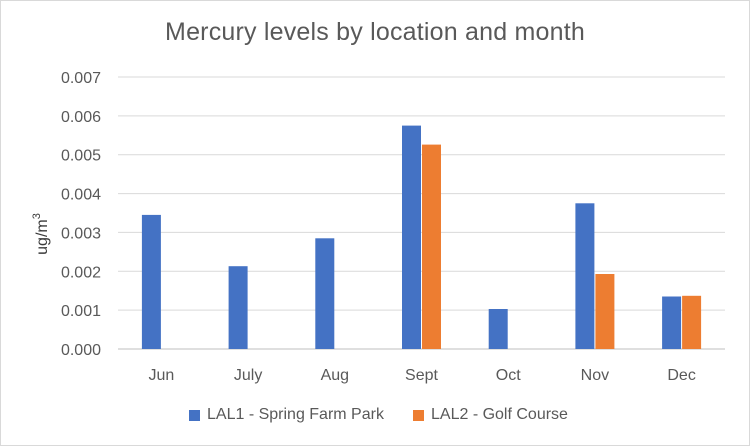 The image size is (750, 446). Describe the element at coordinates (498, 329) in the screenshot. I see `bar-1-oct` at that location.